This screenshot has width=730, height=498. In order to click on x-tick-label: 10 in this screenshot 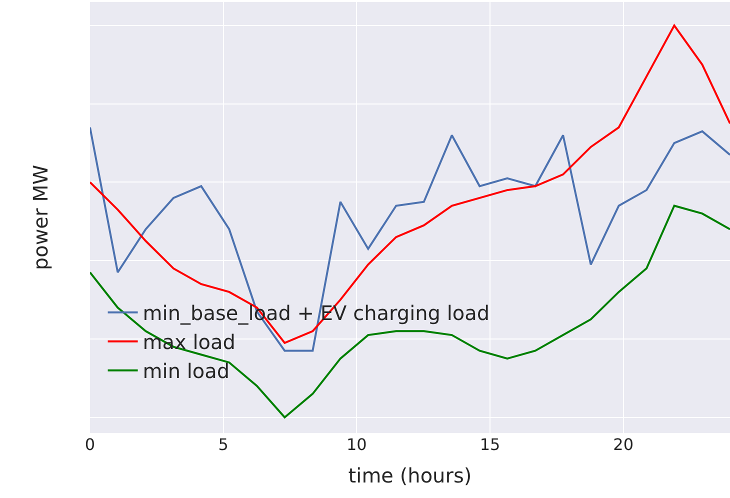, I will do `click(356, 444)`.